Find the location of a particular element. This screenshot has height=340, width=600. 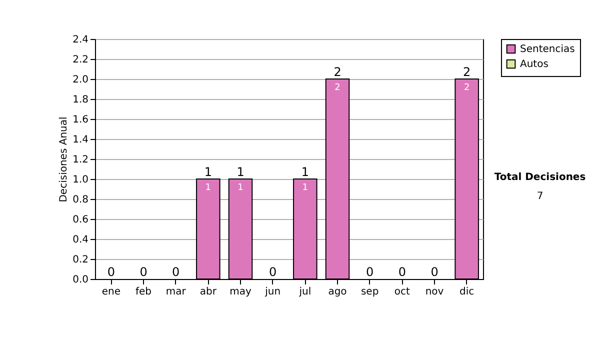

y-tick-label: 0.8 is located at coordinates (80, 200).